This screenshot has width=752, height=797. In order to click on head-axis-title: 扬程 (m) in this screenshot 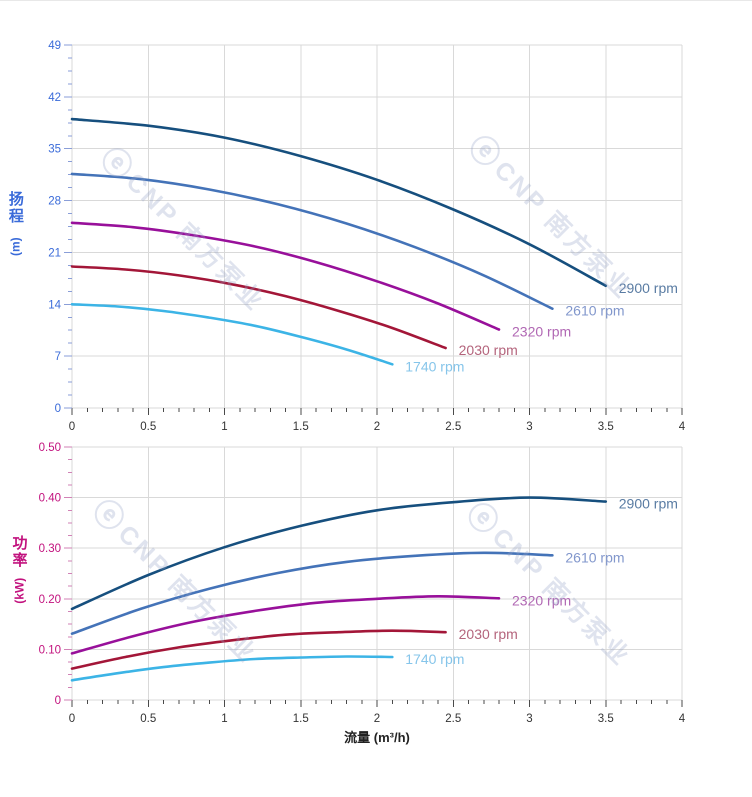, I will do `click(16, 223)`.